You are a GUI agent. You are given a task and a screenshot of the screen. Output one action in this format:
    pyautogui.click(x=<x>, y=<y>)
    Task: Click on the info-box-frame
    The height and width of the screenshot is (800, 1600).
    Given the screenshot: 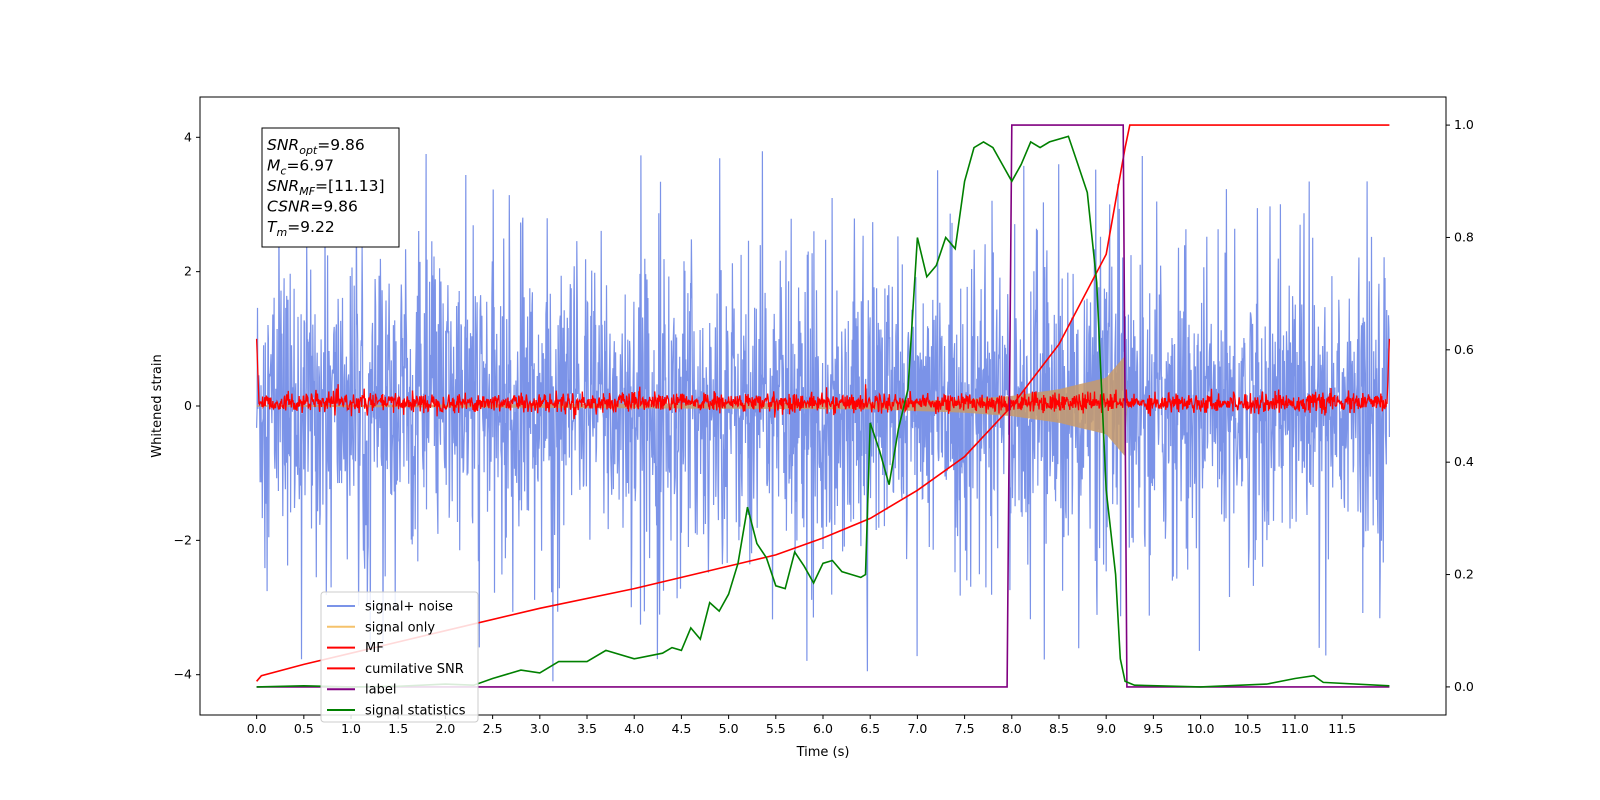 What is the action you would take?
    pyautogui.click(x=330, y=187)
    